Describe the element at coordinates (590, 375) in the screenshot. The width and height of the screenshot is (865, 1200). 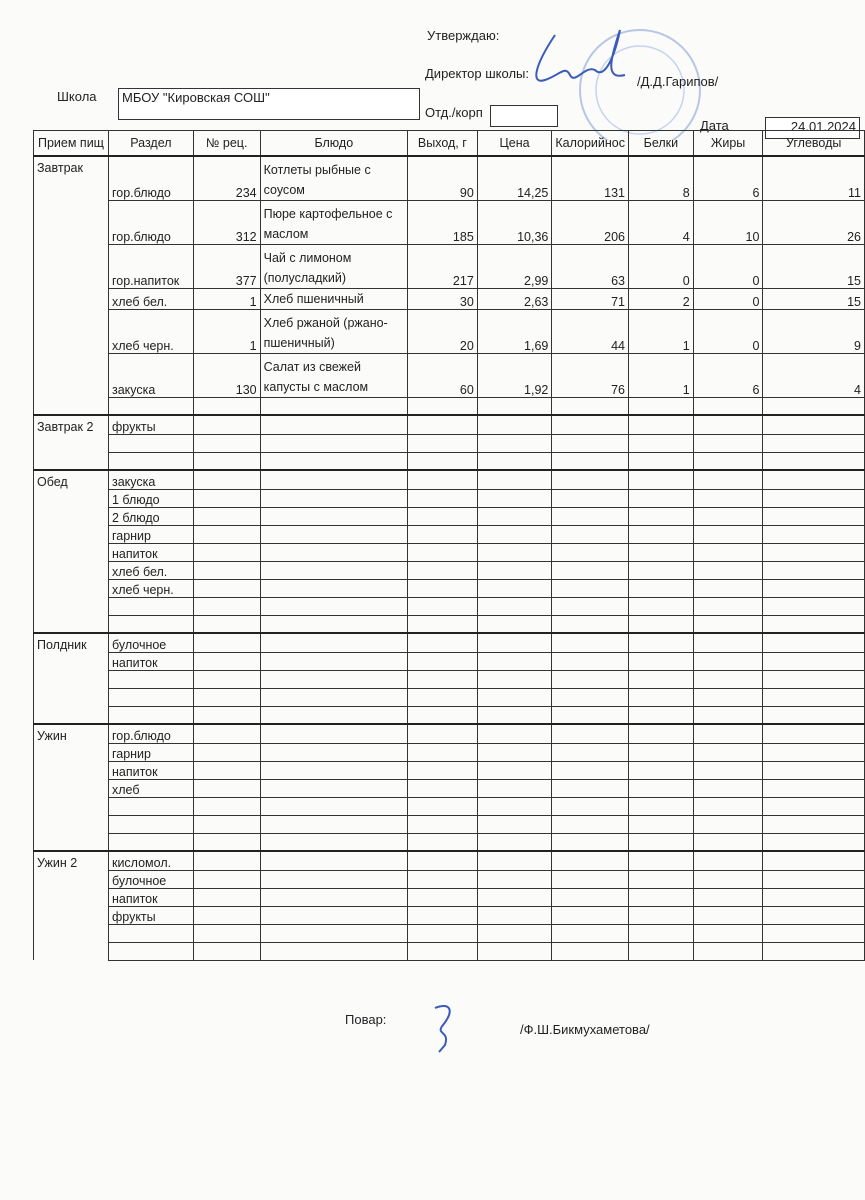
I see `cell-kcal: 76` at that location.